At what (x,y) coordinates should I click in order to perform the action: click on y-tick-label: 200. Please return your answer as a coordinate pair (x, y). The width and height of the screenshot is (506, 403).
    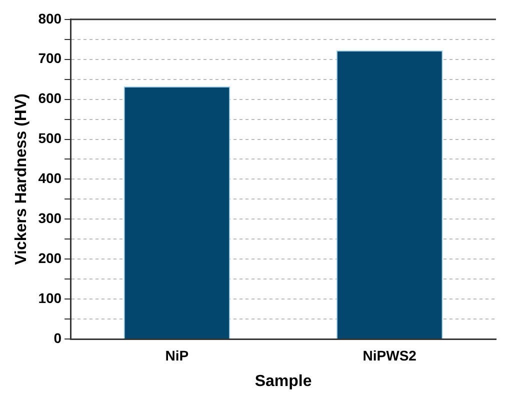
    Looking at the image, I should click on (50, 258).